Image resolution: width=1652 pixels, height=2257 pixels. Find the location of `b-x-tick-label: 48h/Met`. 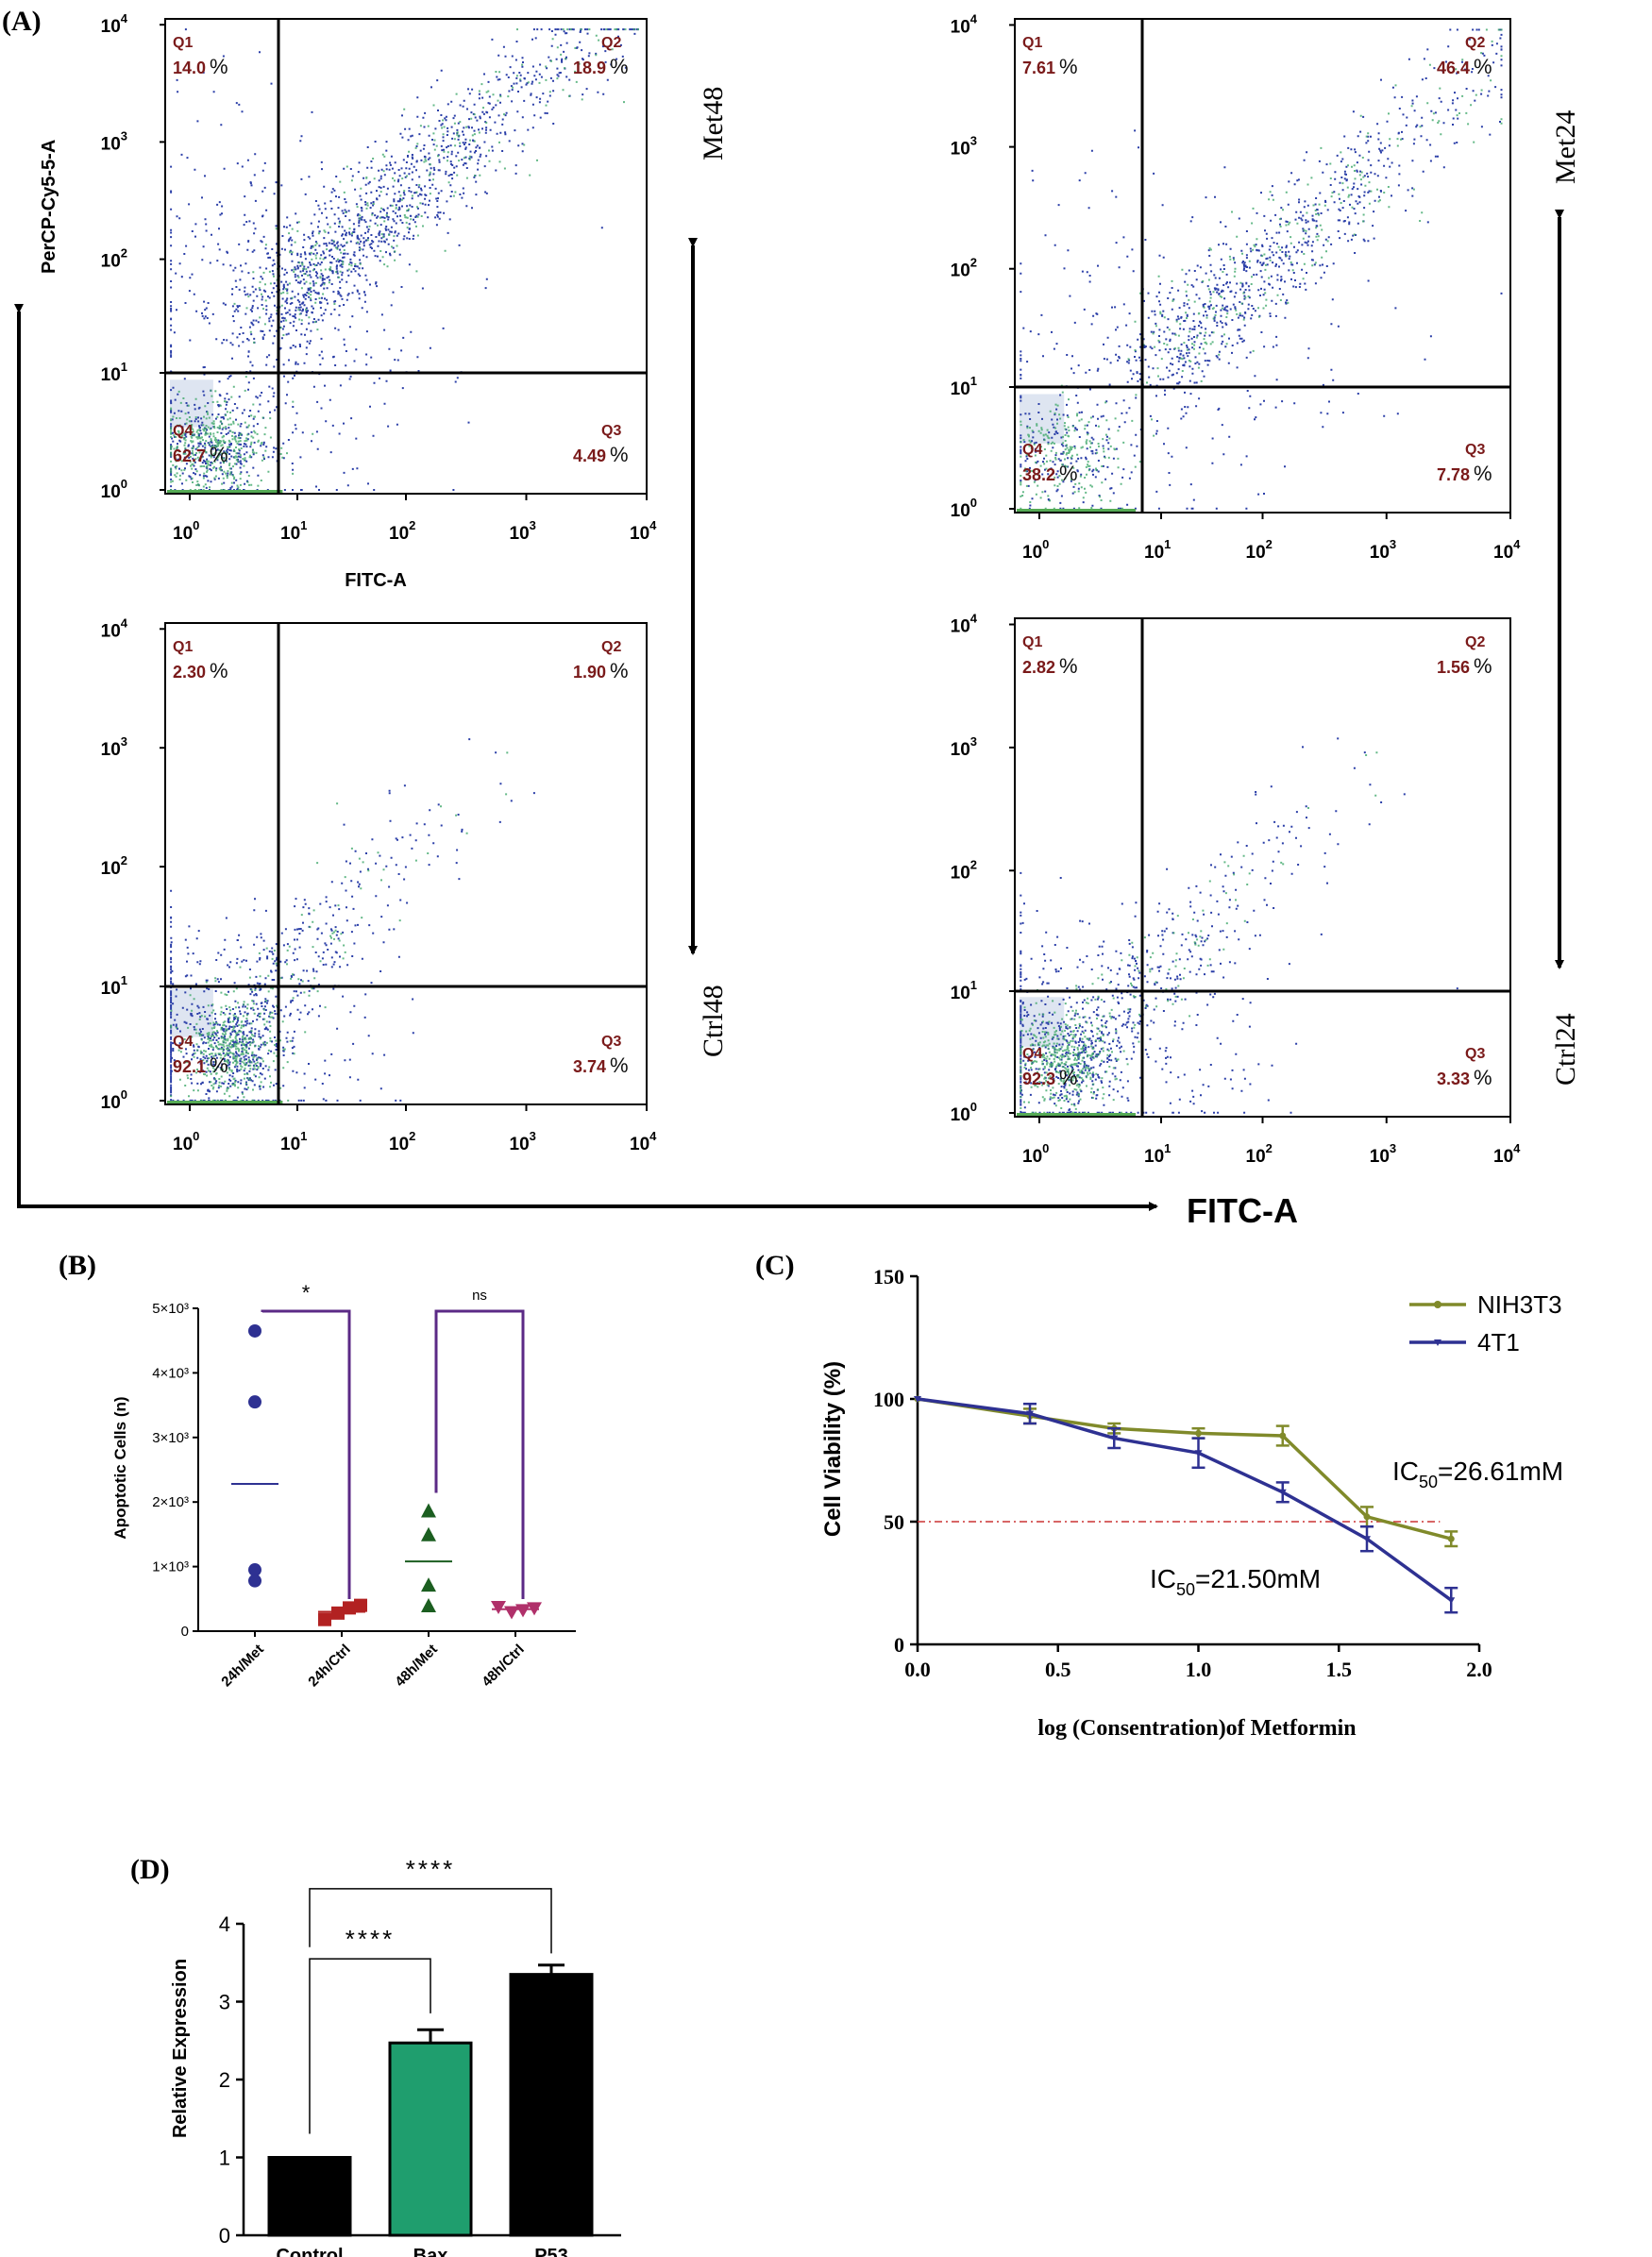

b-x-tick-label: 48h/Met is located at coordinates (416, 1667).